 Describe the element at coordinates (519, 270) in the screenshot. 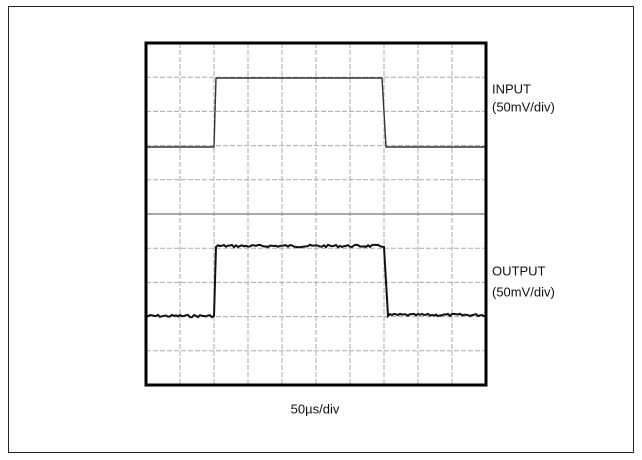

I see `output-label: OUTPUT` at that location.